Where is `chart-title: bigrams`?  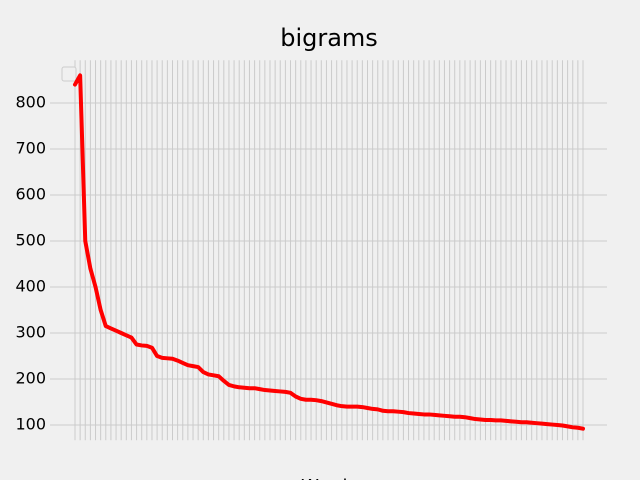 chart-title: bigrams is located at coordinates (329, 38).